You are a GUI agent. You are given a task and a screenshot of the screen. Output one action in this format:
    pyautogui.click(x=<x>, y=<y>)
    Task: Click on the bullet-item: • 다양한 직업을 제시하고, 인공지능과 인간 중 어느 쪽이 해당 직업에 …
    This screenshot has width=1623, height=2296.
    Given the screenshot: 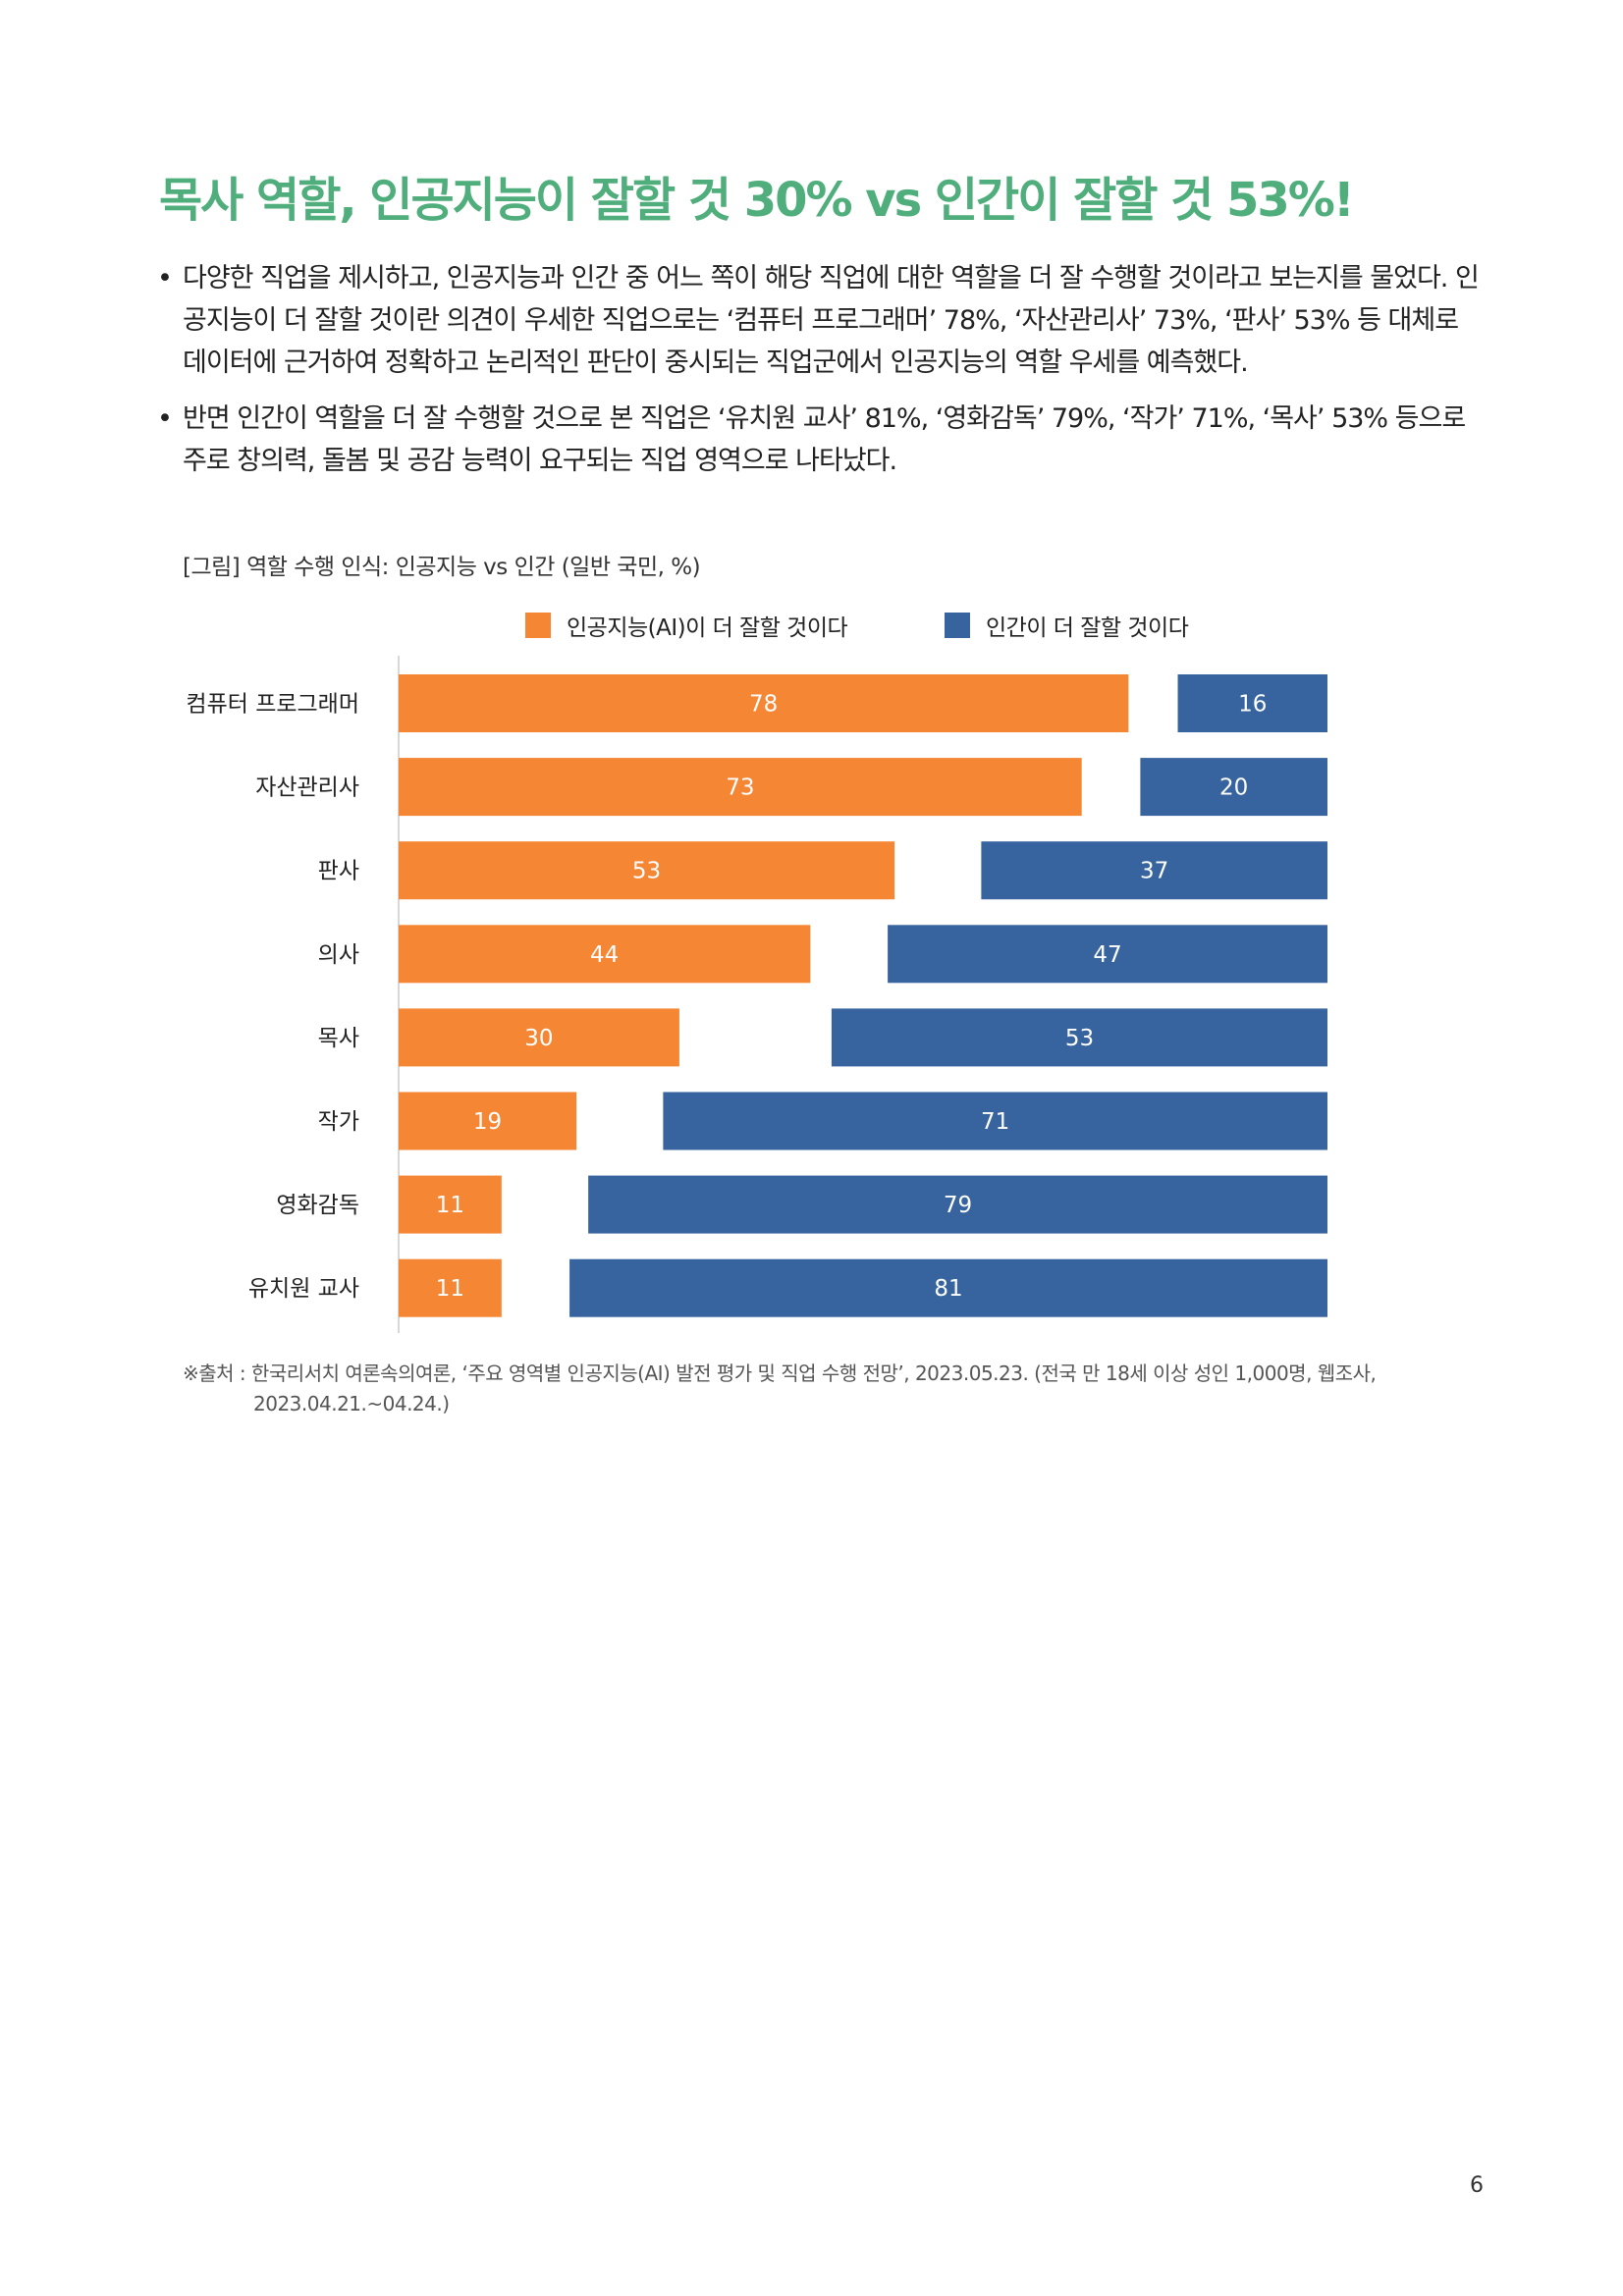 What is the action you would take?
    pyautogui.click(x=822, y=320)
    